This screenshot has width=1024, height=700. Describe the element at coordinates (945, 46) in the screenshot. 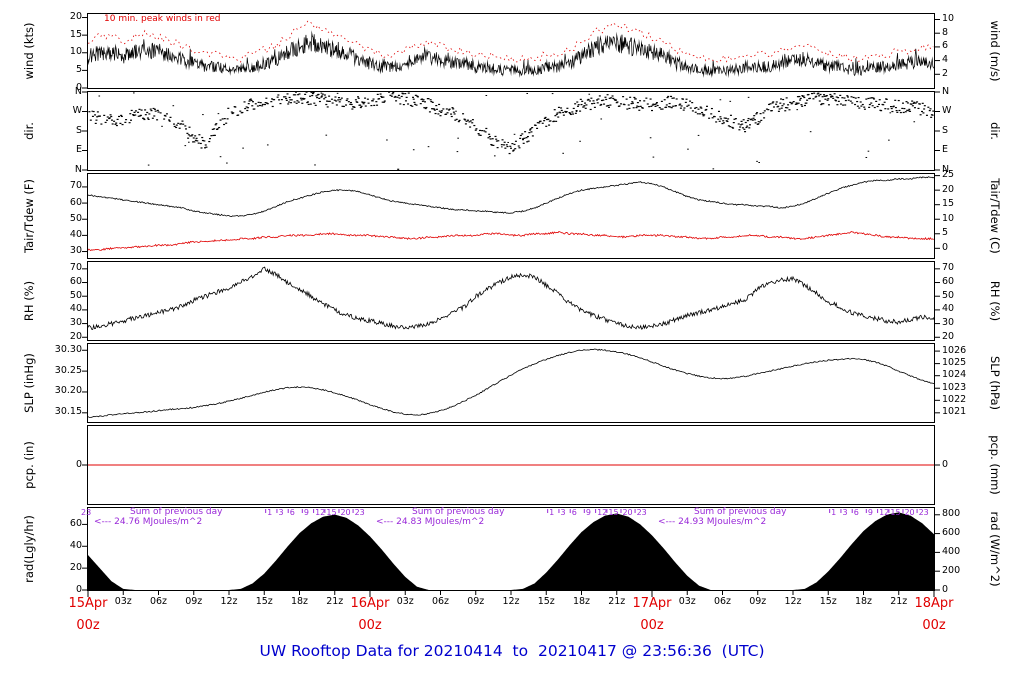

I see `tick-label-right: 6` at that location.